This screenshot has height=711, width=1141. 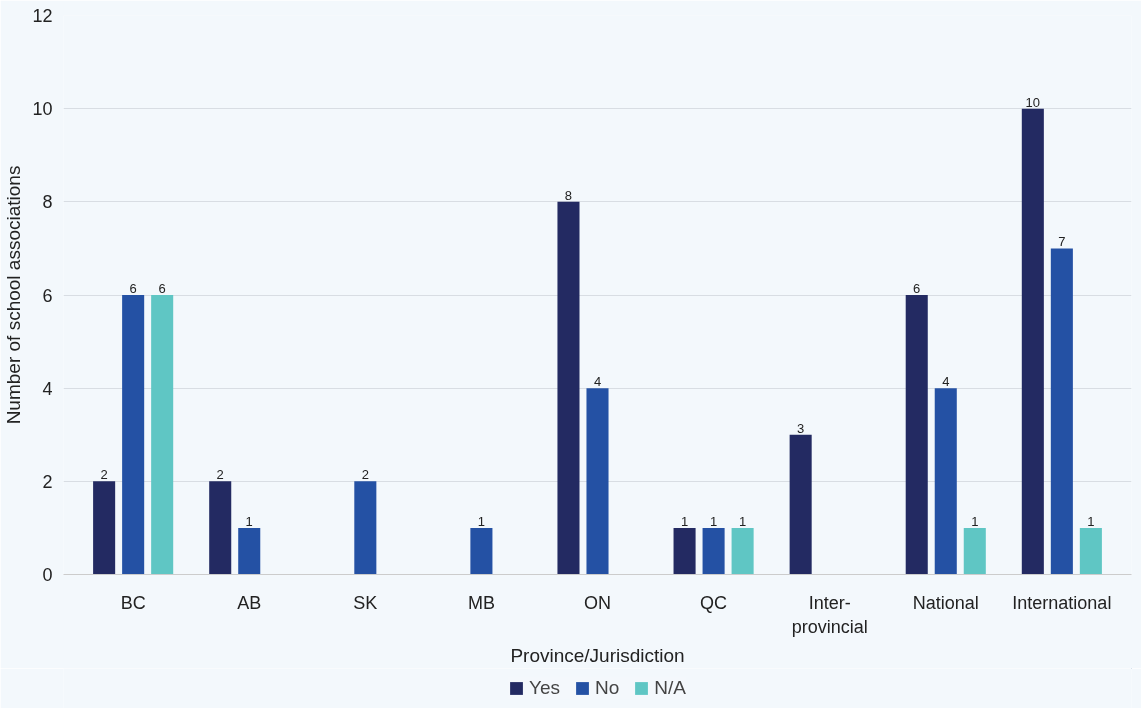 What do you see at coordinates (14, 295) in the screenshot?
I see `y-axis-title: Number of school associations` at bounding box center [14, 295].